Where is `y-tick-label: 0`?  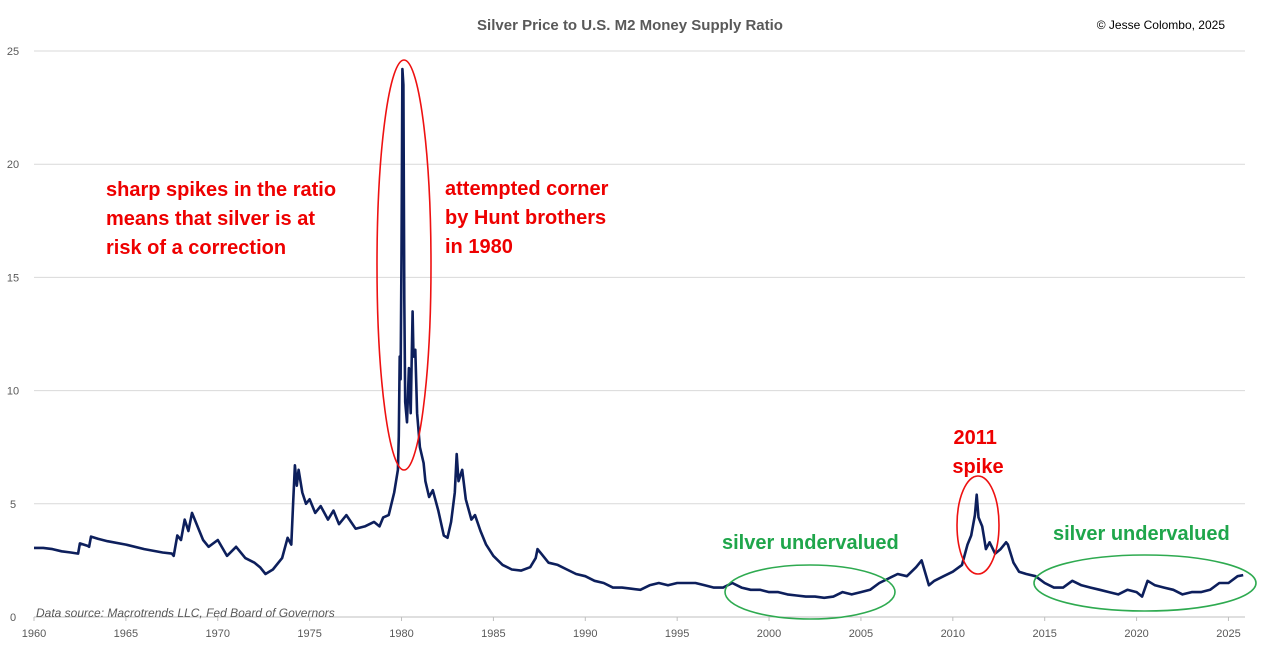
y-tick-label: 0 is located at coordinates (13, 618).